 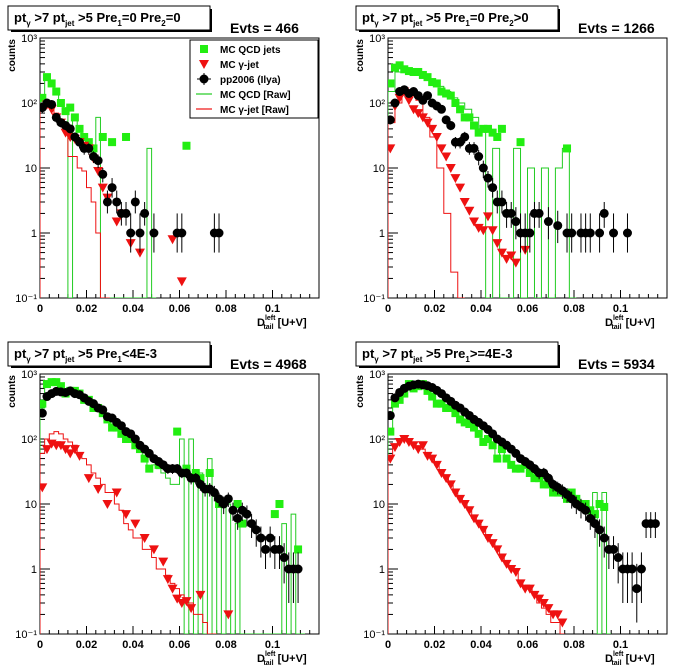 I want to click on x-tick-label: 0.08, so click(x=573, y=309).